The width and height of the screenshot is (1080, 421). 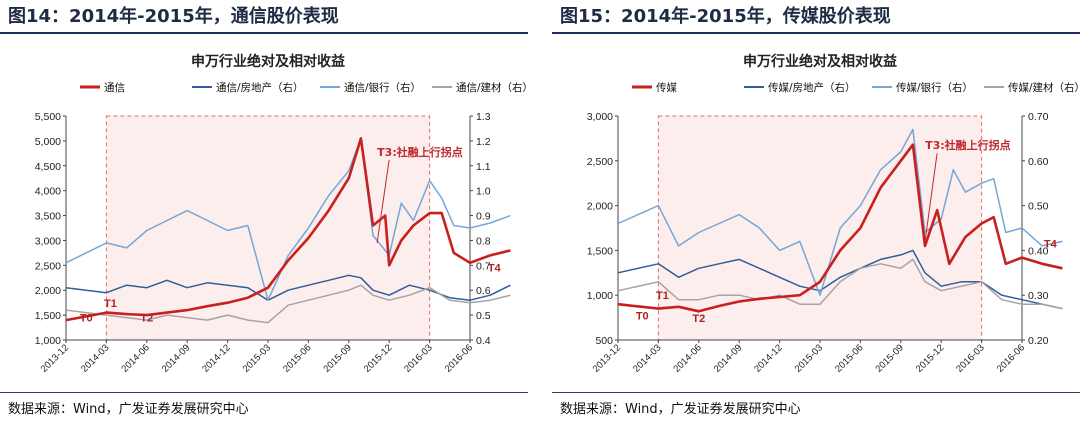 What do you see at coordinates (483, 217) in the screenshot?
I see `y-right-tick-label: 0.9` at bounding box center [483, 217].